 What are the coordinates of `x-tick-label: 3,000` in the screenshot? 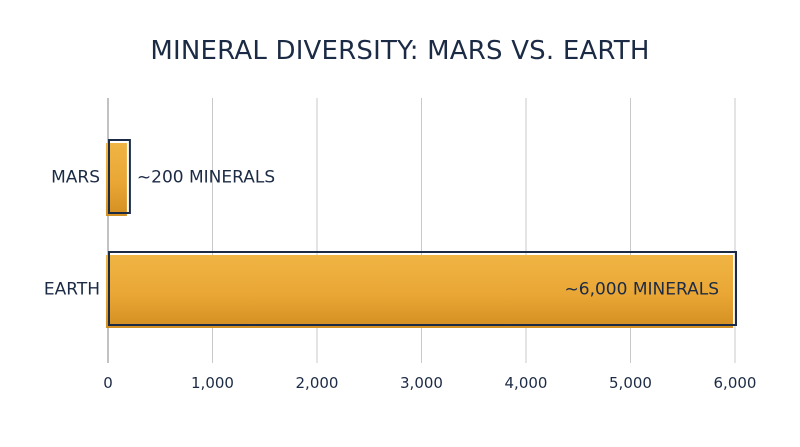 It's located at (421, 383).